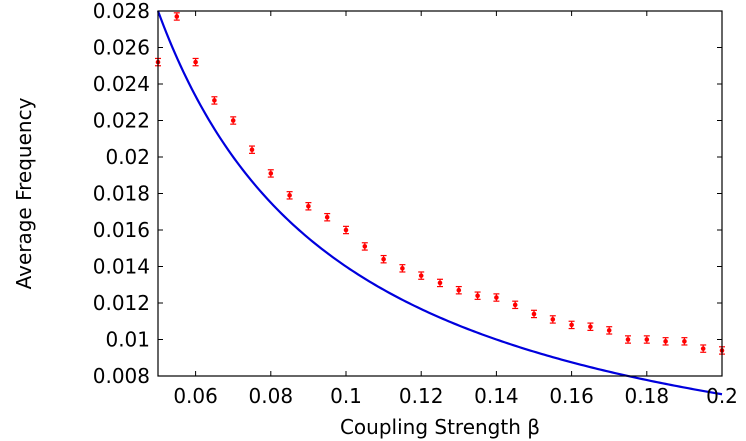  What do you see at coordinates (127, 340) in the screenshot?
I see `y-tick-label: 0.01` at bounding box center [127, 340].